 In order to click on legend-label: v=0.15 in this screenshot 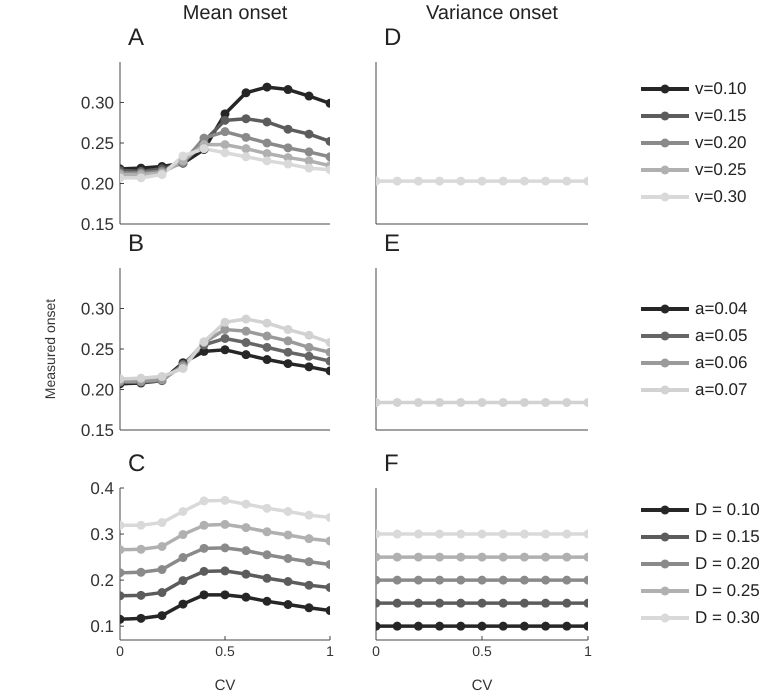, I will do `click(721, 116)`.